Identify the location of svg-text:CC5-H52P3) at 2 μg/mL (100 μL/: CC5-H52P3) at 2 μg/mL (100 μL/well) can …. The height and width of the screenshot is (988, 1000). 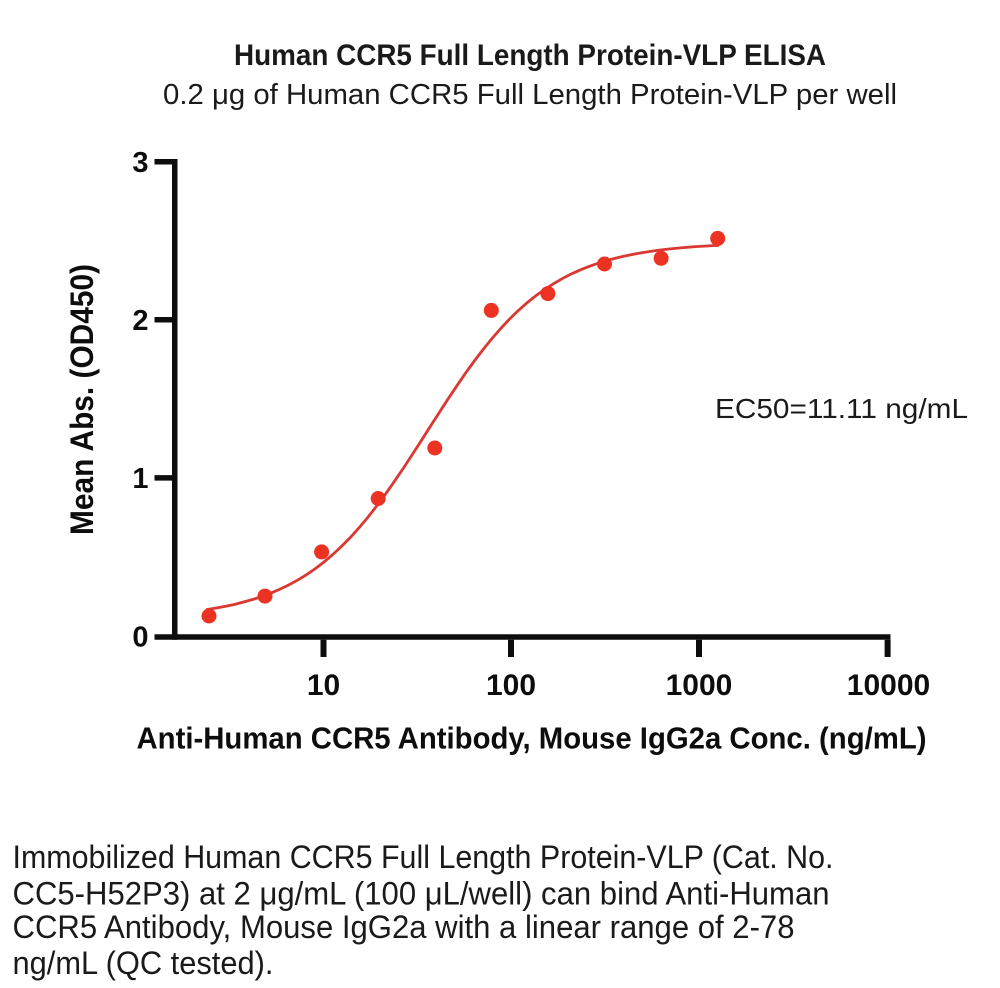
(421, 894).